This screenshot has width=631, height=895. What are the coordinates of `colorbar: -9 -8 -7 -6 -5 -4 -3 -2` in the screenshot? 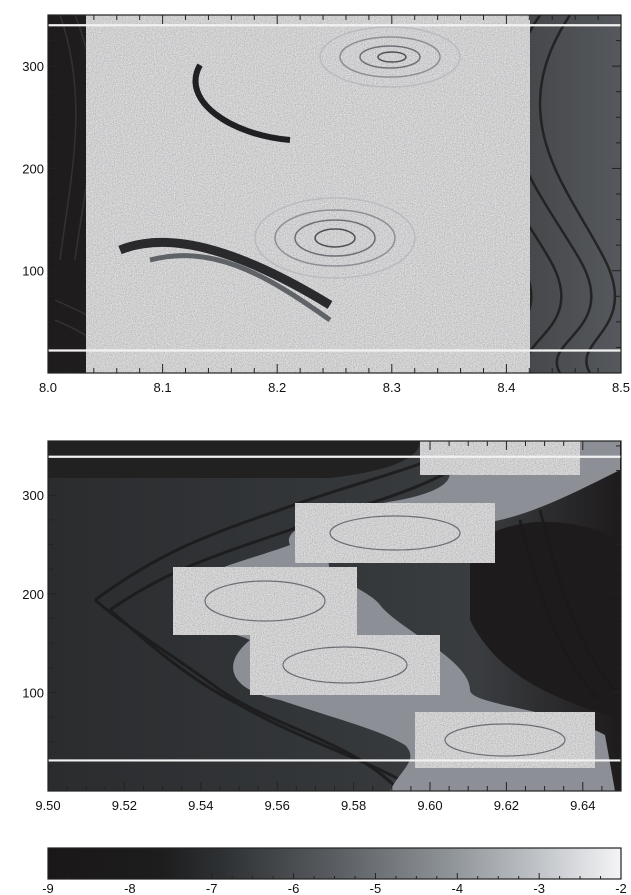 It's located at (334, 871).